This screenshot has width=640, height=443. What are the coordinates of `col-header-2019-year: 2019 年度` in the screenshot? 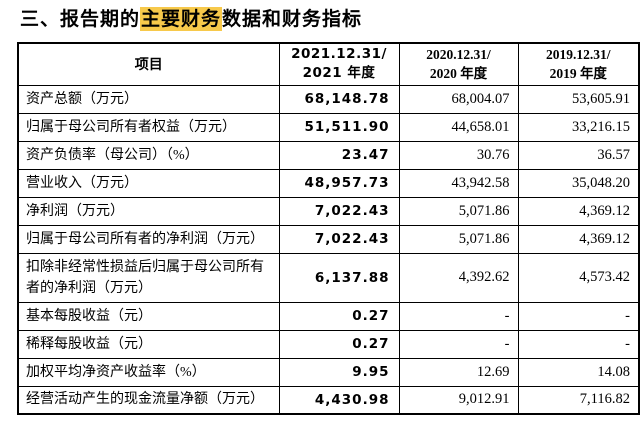 It's located at (578, 74).